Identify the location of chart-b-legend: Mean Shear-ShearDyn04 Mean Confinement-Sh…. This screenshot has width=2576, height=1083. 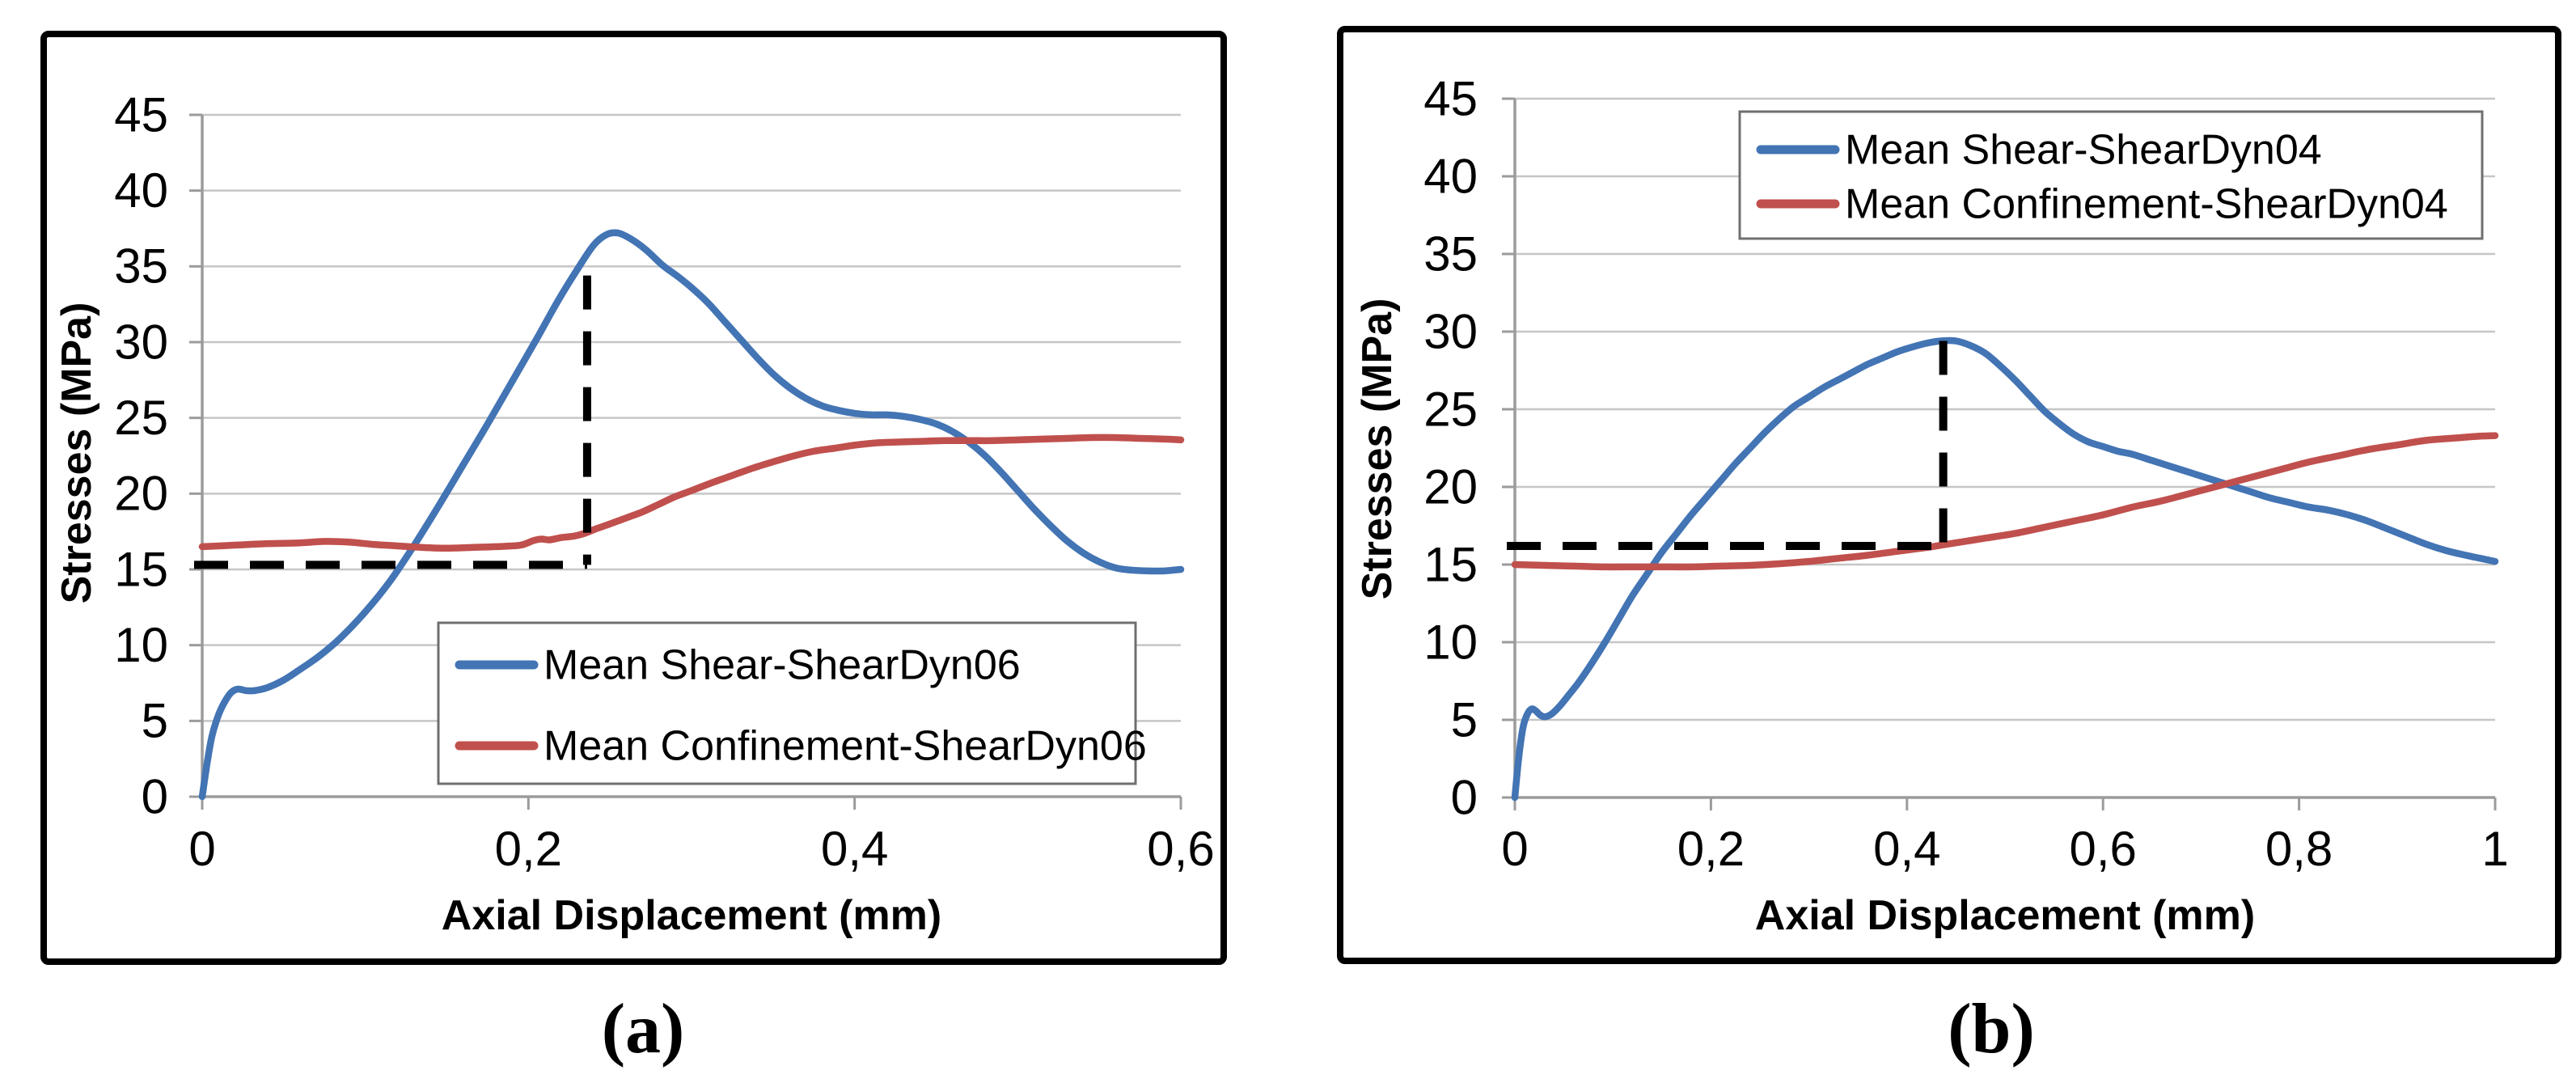
(2111, 175).